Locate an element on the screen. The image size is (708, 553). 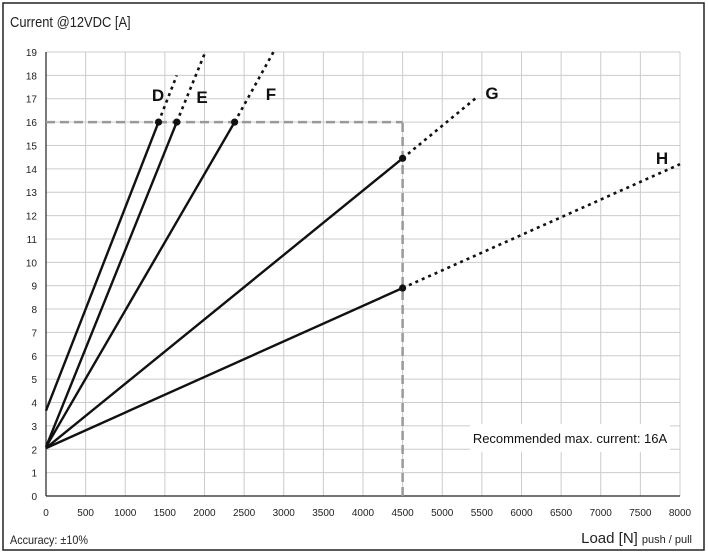
y-tick-label: 10 is located at coordinates (32, 263).